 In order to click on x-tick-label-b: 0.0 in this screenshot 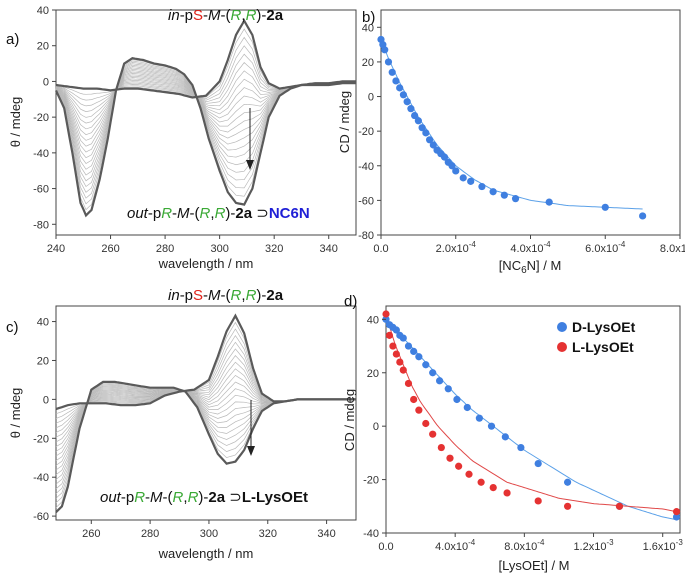, I will do `click(380, 249)`.